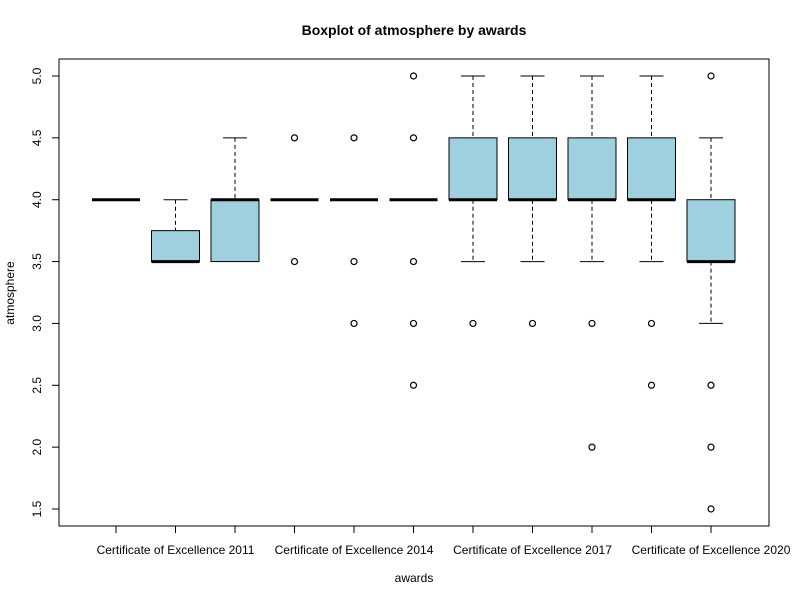  I want to click on chart-title: Boxplot of atmosphere by awards, so click(414, 30).